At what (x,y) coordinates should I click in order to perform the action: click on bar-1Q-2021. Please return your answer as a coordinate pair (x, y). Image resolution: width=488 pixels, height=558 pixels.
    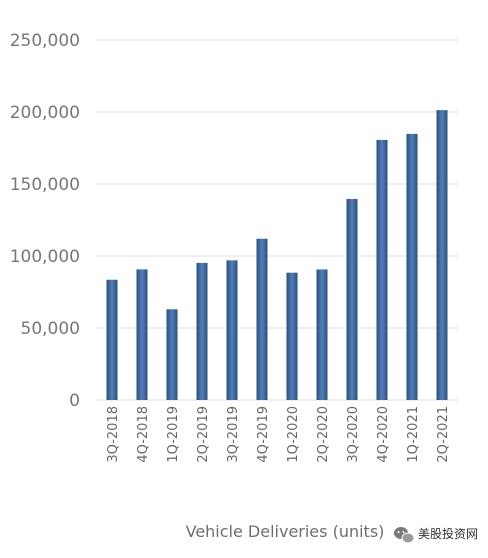
    Looking at the image, I should click on (412, 266).